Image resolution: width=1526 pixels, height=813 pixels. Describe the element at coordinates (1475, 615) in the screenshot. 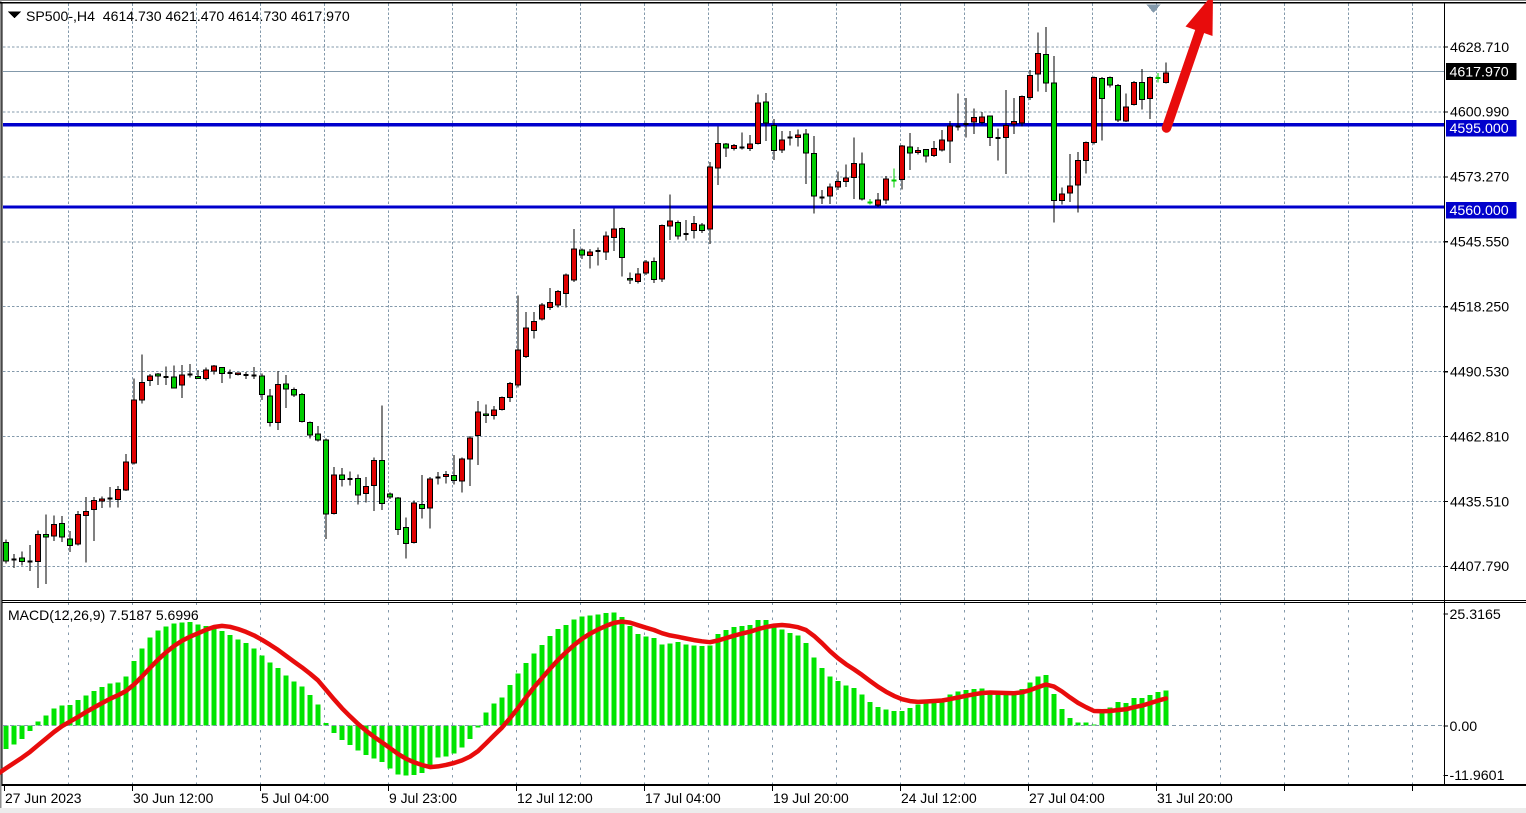

I see `svg-text: 25.3165` at that location.